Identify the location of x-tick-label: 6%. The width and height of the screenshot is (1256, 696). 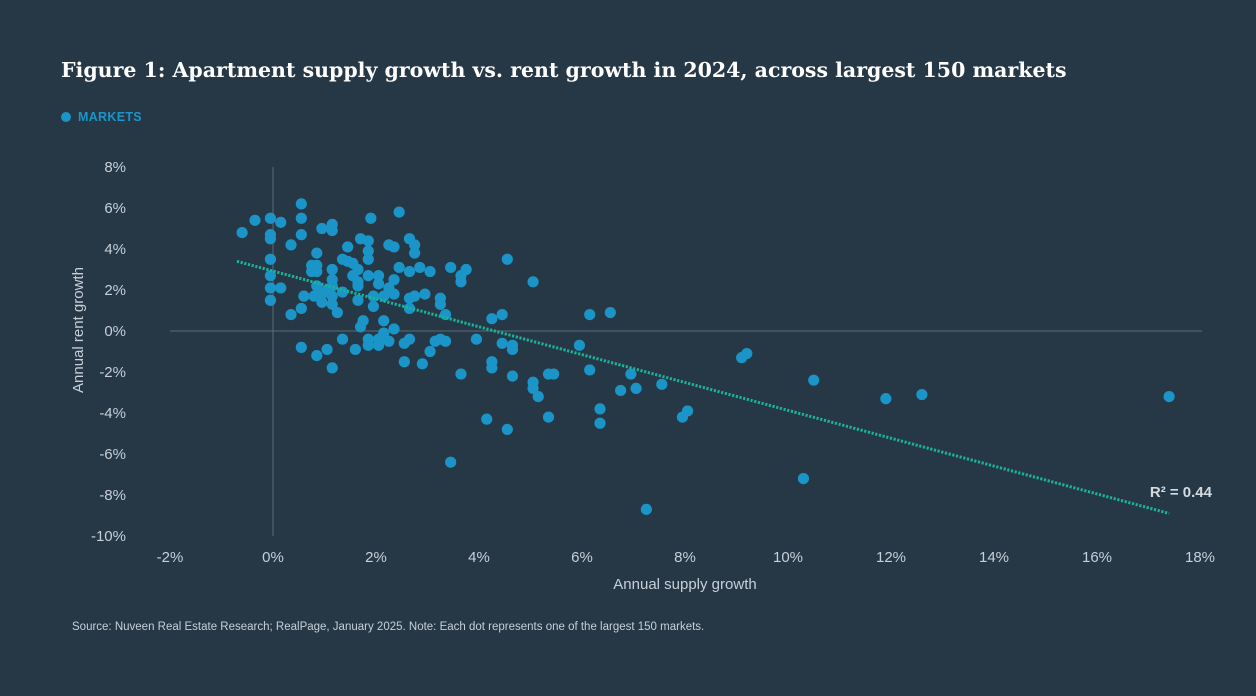
(582, 557).